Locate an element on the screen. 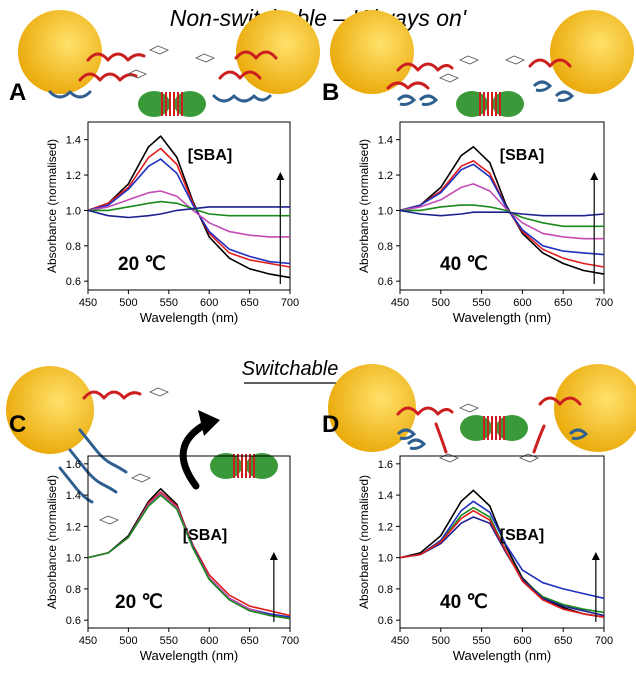 This screenshot has height=678, width=636. panel-label: B is located at coordinates (330, 92).